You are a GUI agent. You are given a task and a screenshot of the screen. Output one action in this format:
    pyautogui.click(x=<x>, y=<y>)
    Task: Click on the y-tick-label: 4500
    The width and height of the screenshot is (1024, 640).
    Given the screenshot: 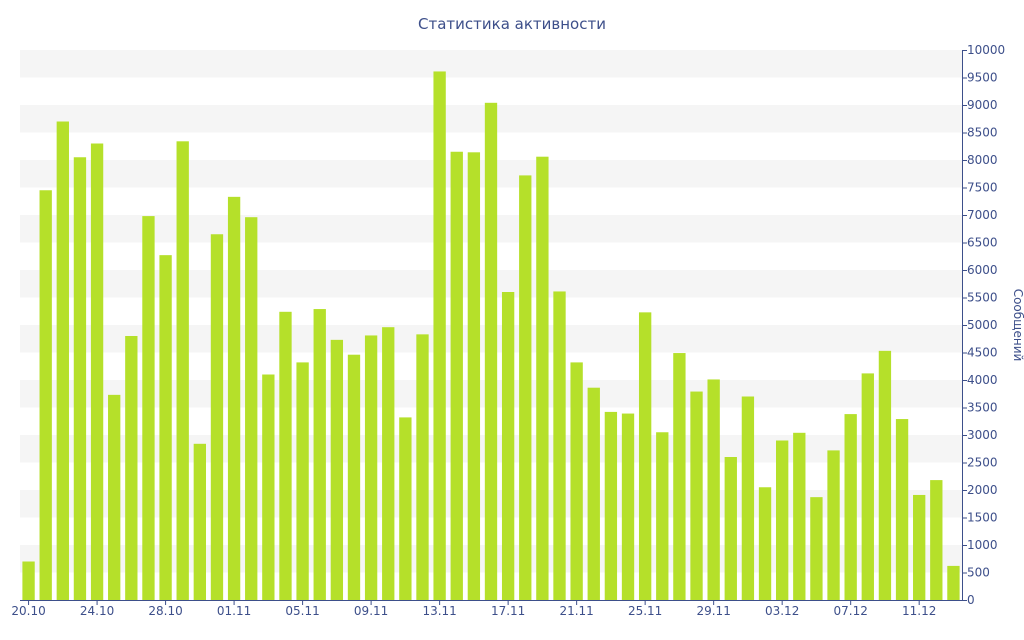 What is the action you would take?
    pyautogui.click(x=982, y=353)
    